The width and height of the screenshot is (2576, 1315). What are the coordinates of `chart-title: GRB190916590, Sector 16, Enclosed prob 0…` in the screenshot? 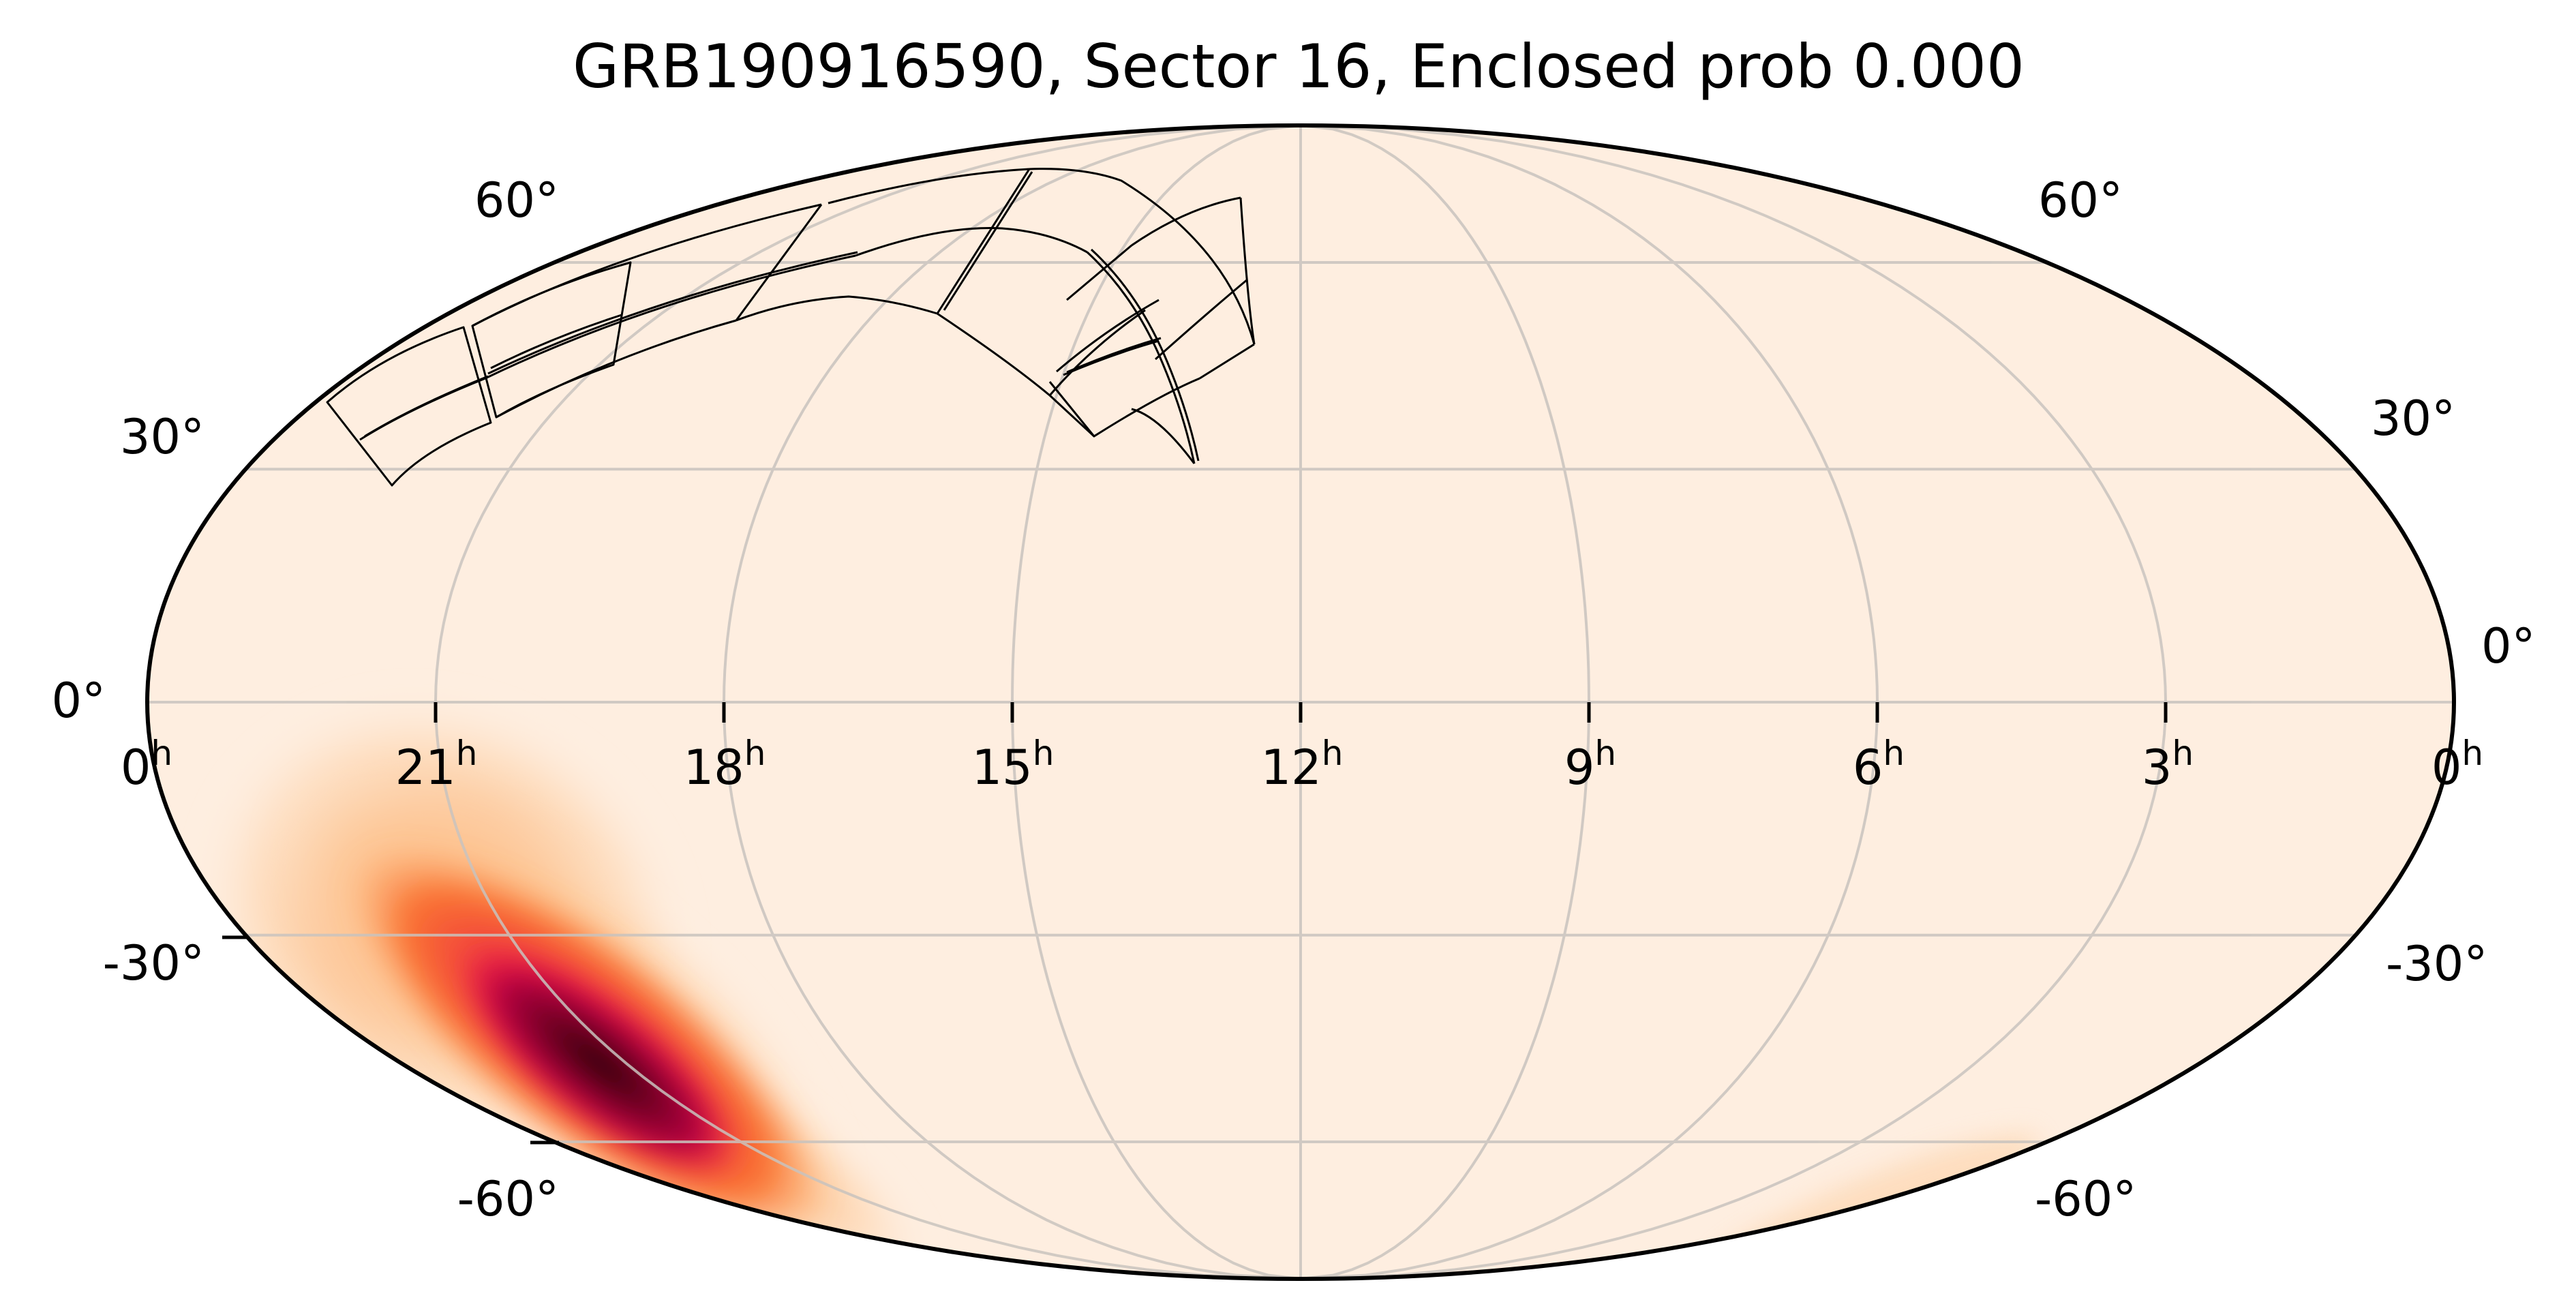 It's located at (1299, 66).